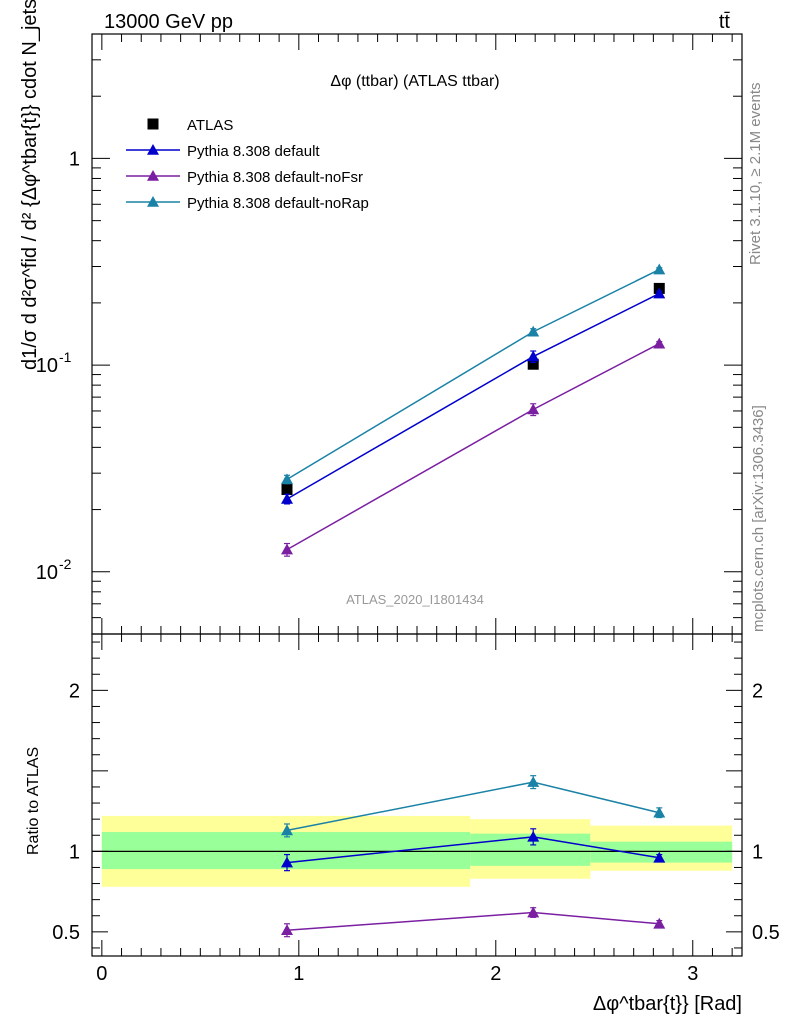 Image resolution: width=786 pixels, height=1024 pixels. Describe the element at coordinates (758, 518) in the screenshot. I see `mcplots-label: mcplots.cern.ch [arXiv:1306.3436]` at that location.